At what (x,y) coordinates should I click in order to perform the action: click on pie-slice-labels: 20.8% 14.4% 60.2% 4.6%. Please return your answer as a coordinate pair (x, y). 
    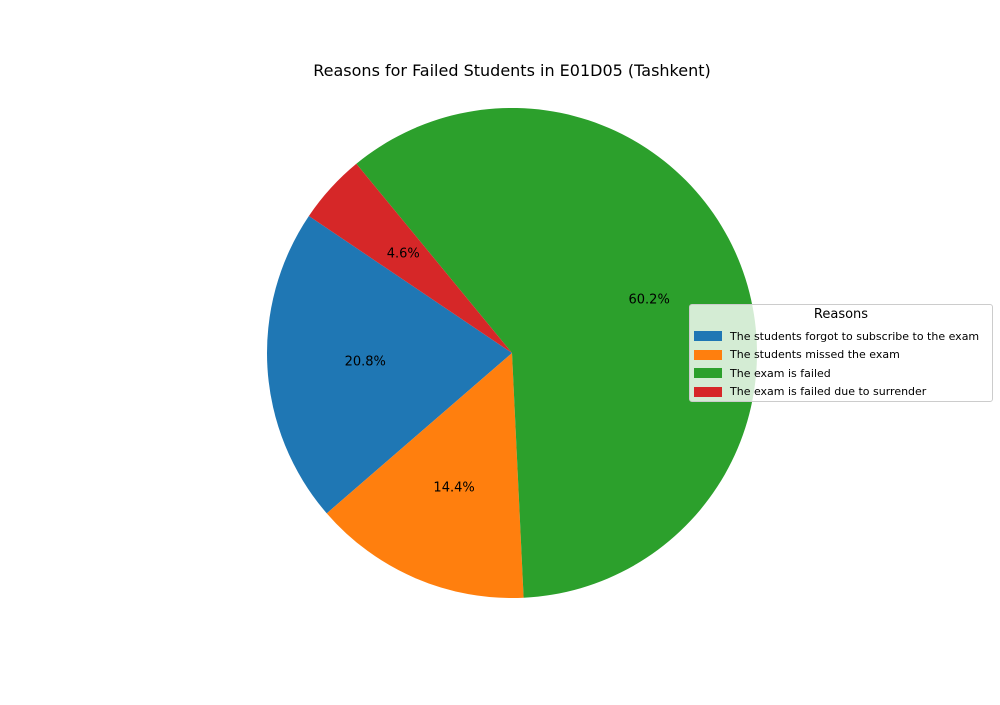
    Looking at the image, I should click on (507, 371).